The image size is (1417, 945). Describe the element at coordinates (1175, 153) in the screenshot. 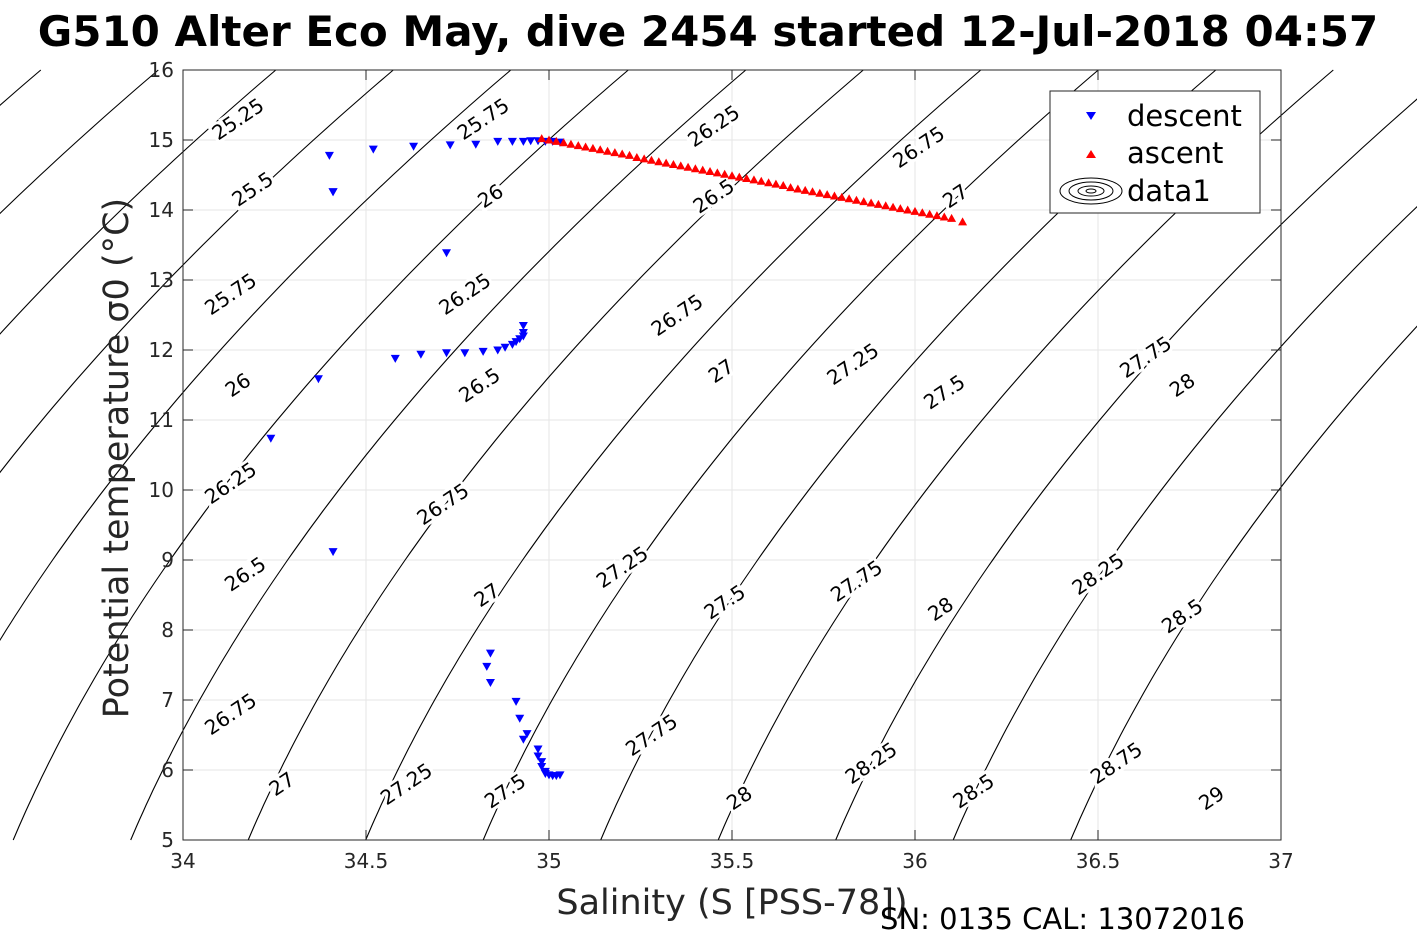

I see `legend-ascent-label: ascent` at that location.